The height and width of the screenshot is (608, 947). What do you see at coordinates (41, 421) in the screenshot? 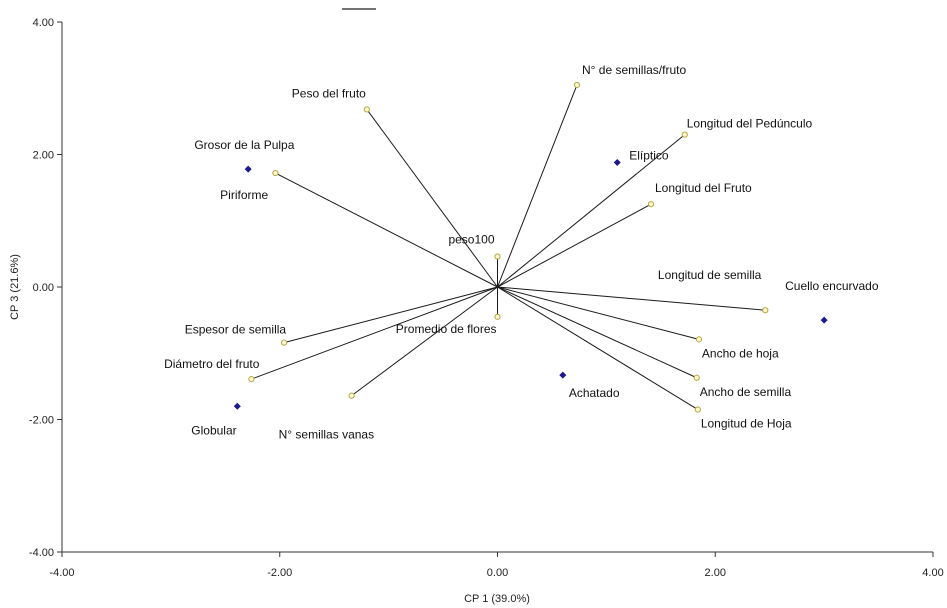
I see `y-tick-label: -2.00` at bounding box center [41, 421].